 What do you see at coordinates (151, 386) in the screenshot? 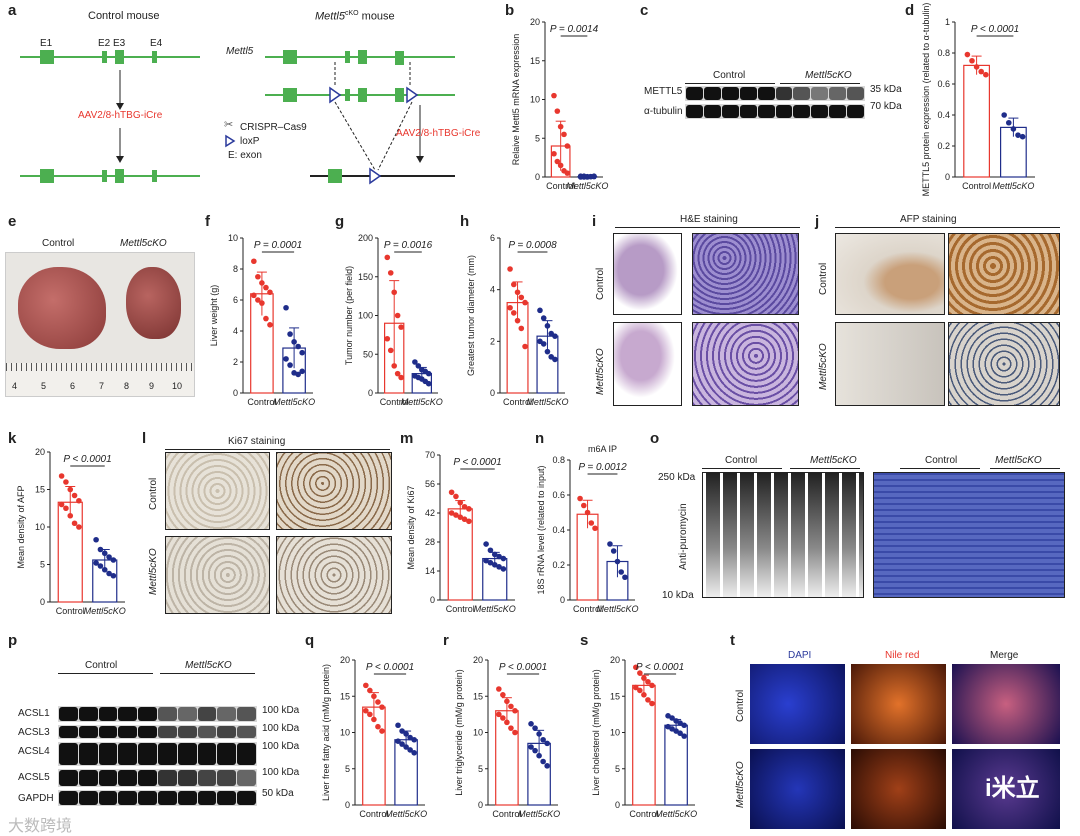
I see `ruler-9: 9` at bounding box center [151, 386].